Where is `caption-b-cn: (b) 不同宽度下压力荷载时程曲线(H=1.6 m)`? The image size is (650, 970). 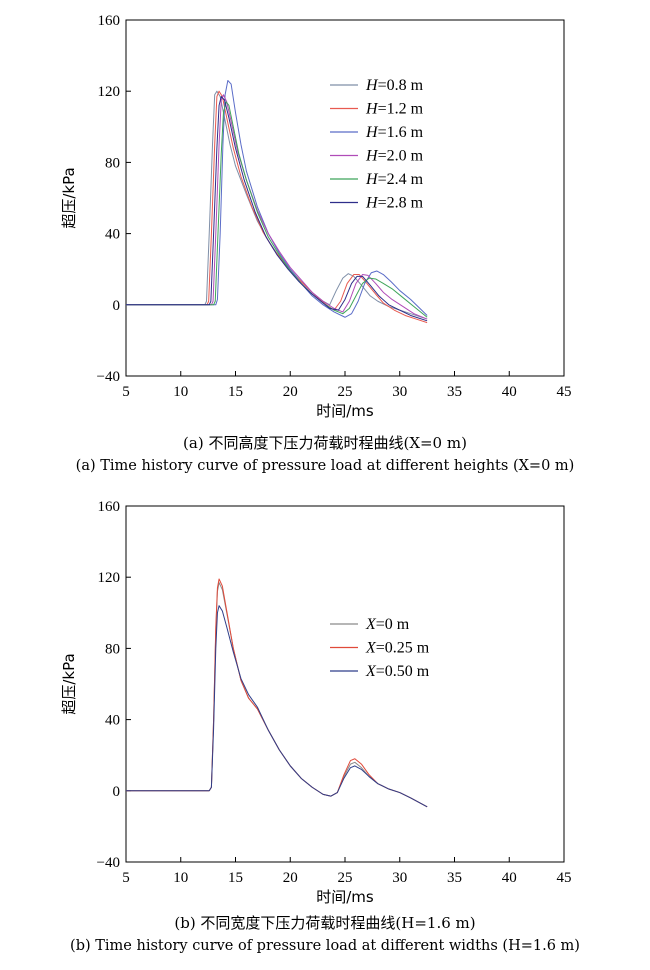
caption-b-cn: (b) 不同宽度下压力荷载时程曲线(H=1.6 m) is located at coordinates (325, 923).